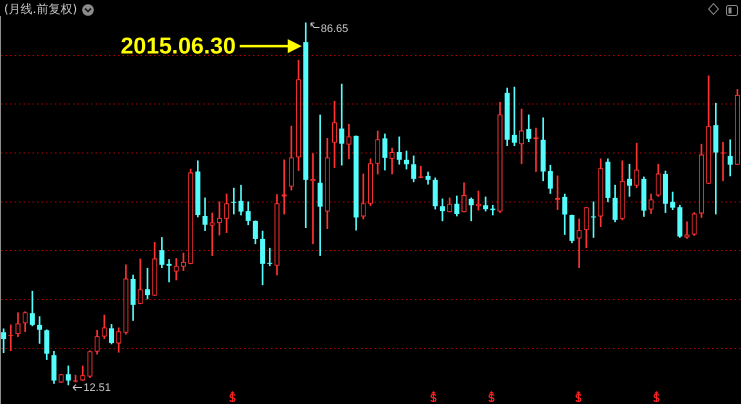  What do you see at coordinates (178, 45) in the screenshot?
I see `annotation: 2015.06.30` at bounding box center [178, 45].